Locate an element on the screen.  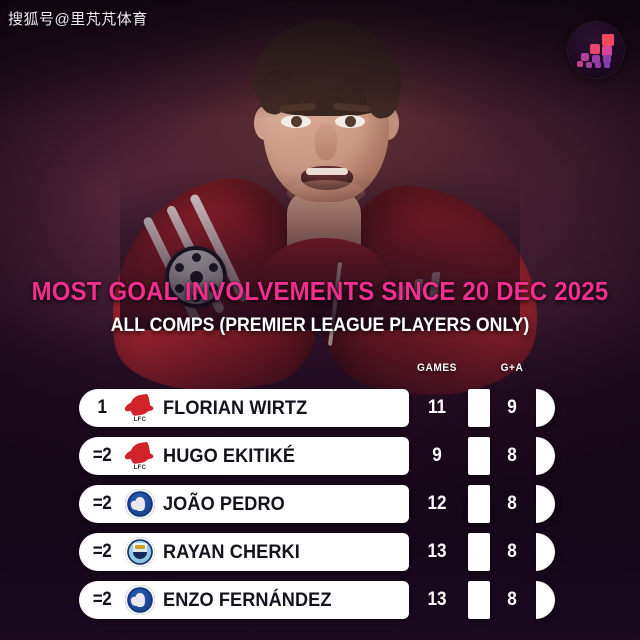
page-title: MOST GOAL INVOLVEMENTS SINCE 20 DEC 2025 is located at coordinates (320, 292).